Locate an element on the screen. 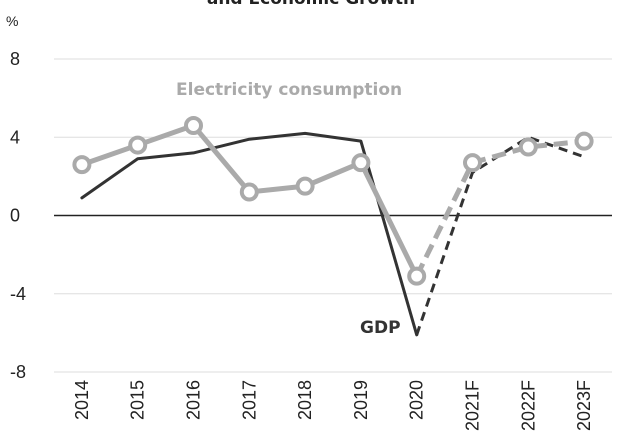 Image resolution: width=622 pixels, height=440 pixels. x-tick-label: 2017 is located at coordinates (249, 400).